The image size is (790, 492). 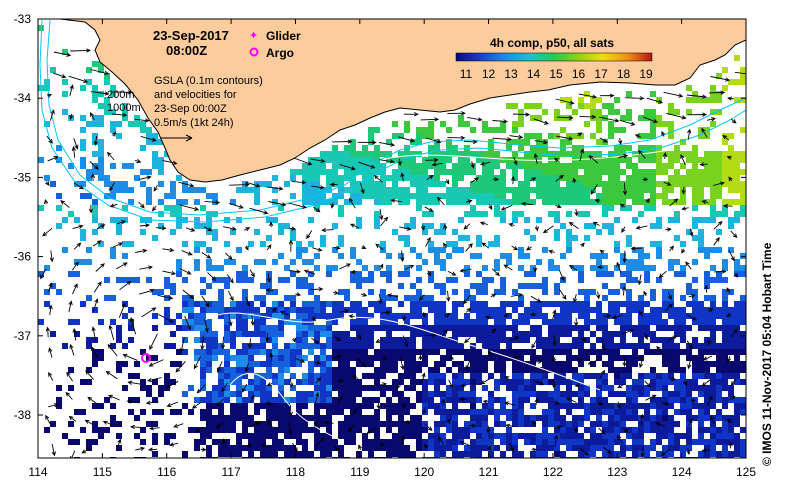 I want to click on argo-marker, so click(x=146, y=358).